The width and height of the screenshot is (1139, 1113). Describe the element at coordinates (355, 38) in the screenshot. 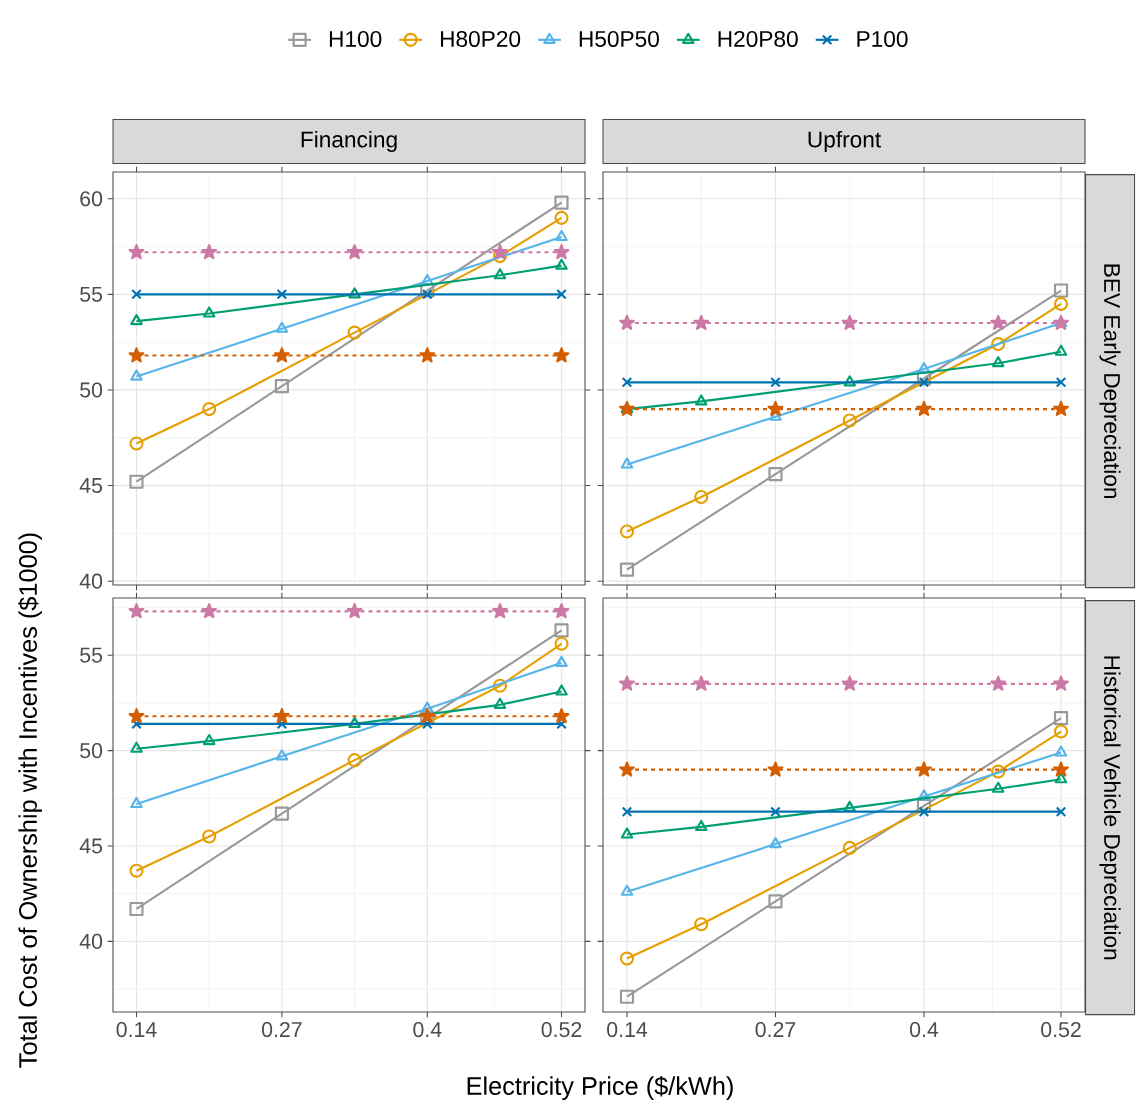

I see `legend-label: H100` at that location.